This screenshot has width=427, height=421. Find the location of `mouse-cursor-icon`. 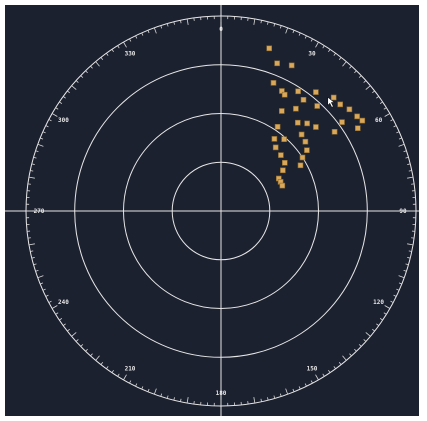

mouse-cursor-icon is located at coordinates (331, 102).